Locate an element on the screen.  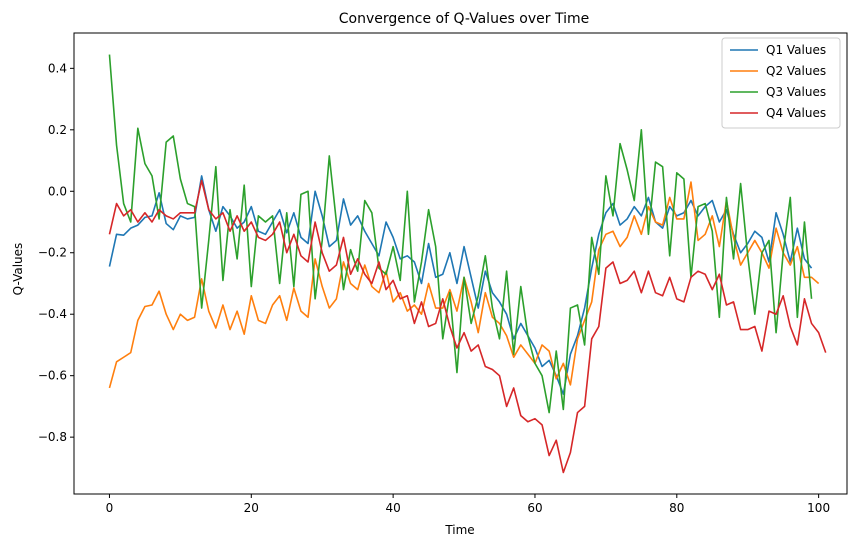
chart-title: Convergence of Q-Values over Time is located at coordinates (464, 19).